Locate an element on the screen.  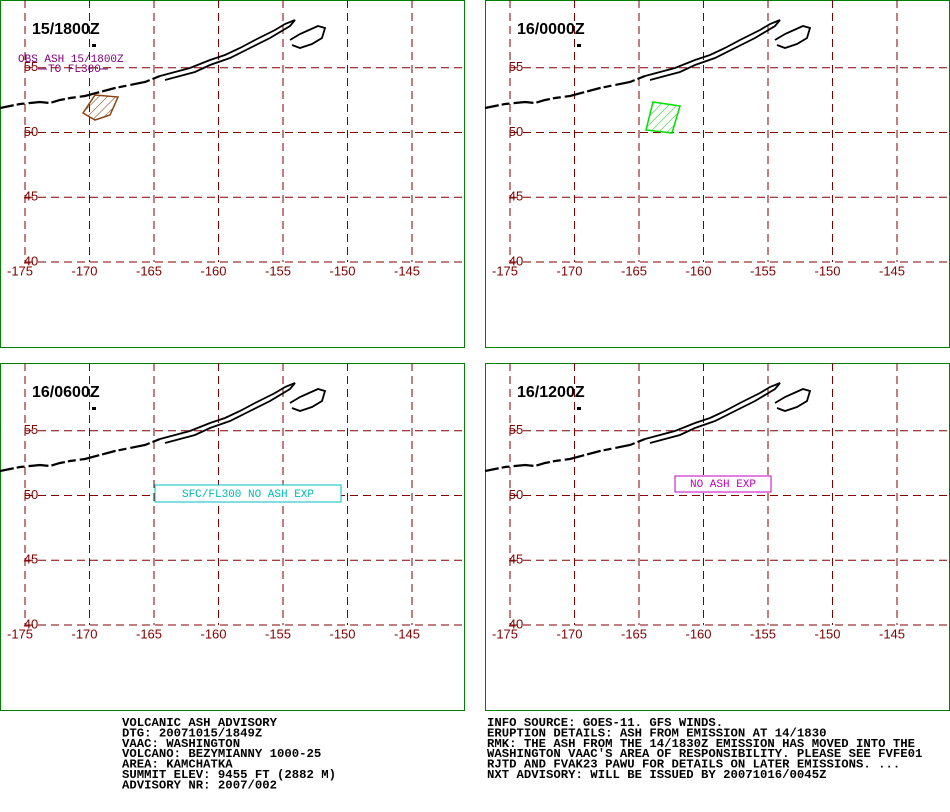
info-line: DTG: 20071015/1849Z is located at coordinates (192, 733).